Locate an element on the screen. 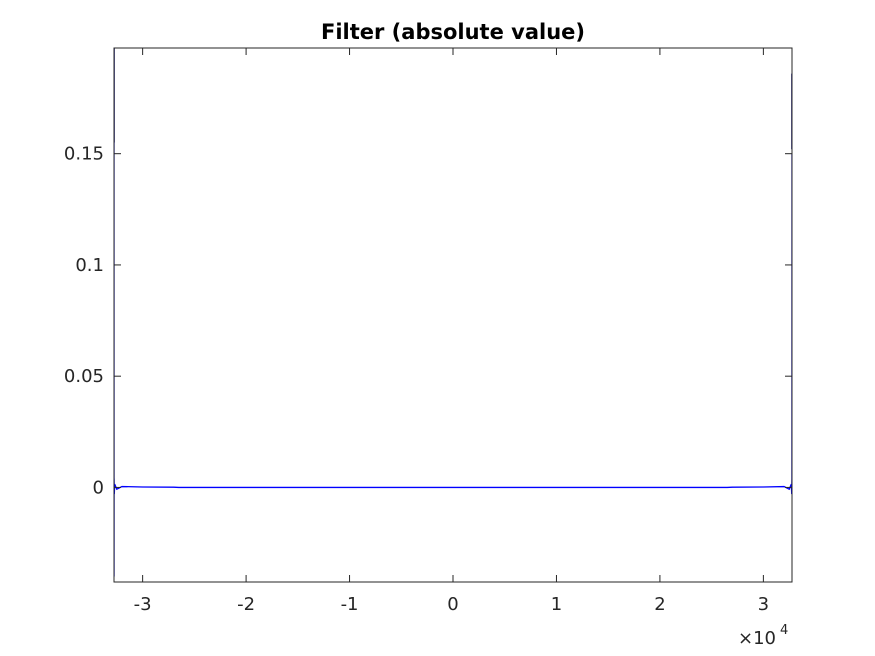 This screenshot has width=875, height=656. x-tick-label: 2 is located at coordinates (659, 604).